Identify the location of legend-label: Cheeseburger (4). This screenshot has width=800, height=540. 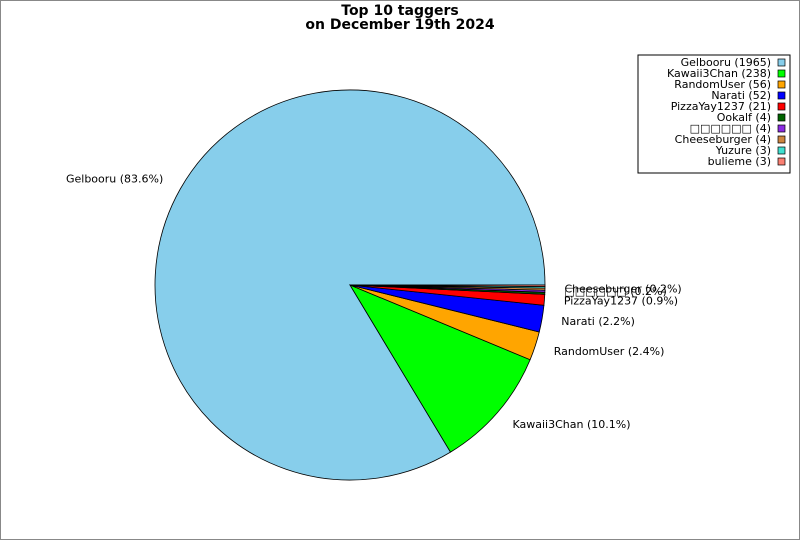
(723, 139).